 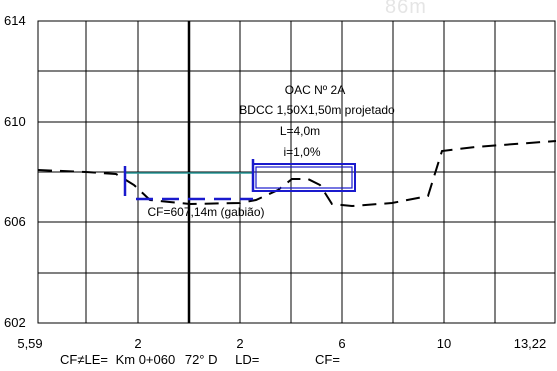 I want to click on structure-title: OAC Nº 2A, so click(x=315, y=90).